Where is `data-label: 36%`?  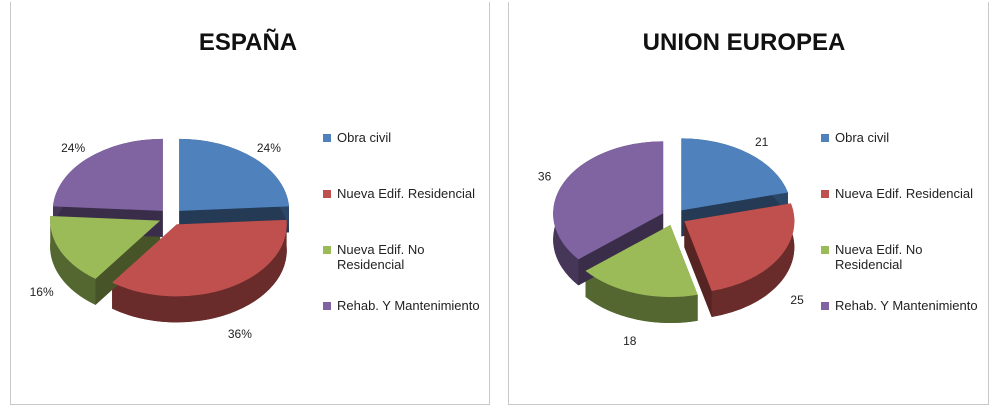
data-label: 36% is located at coordinates (240, 334).